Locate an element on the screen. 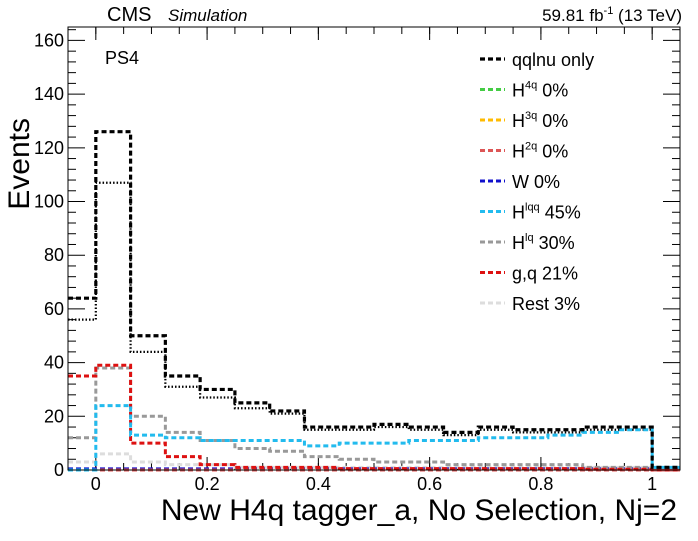  legend-entry-hlqq: Hlqq 45% is located at coordinates (530, 212).